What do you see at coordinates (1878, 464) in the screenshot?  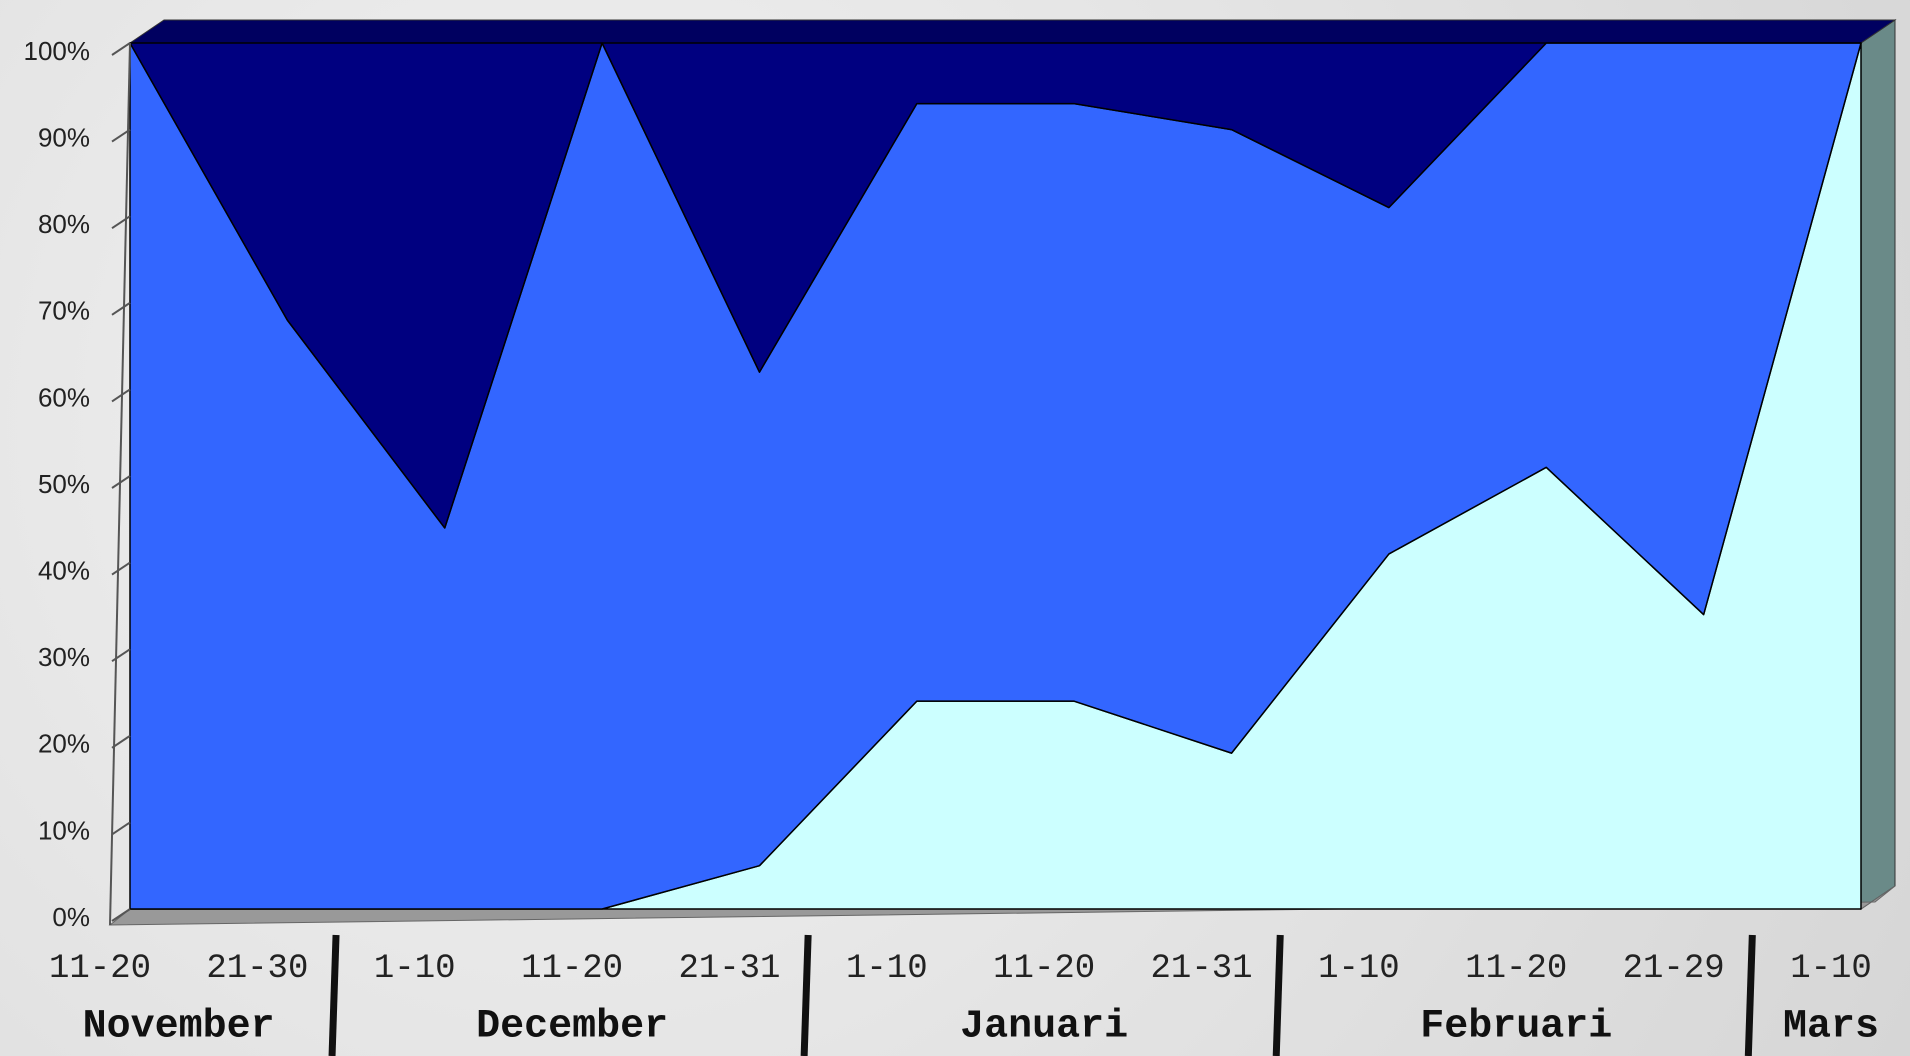 I see `side-wall` at bounding box center [1878, 464].